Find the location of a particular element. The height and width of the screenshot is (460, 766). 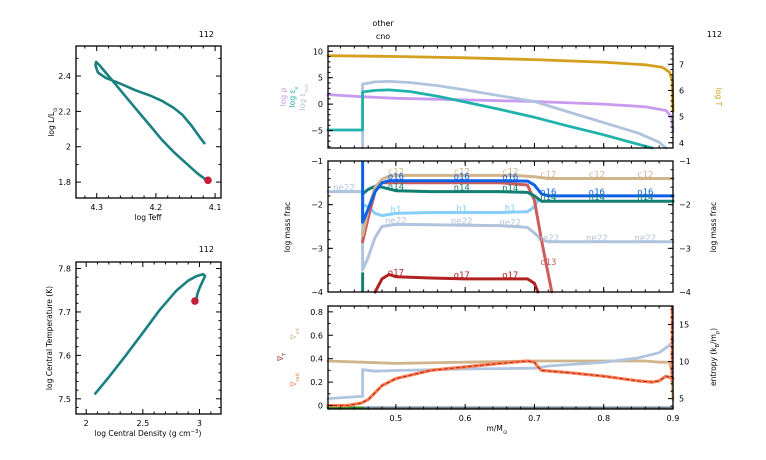

bot-yl-tick-label: 0 is located at coordinates (320, 405).